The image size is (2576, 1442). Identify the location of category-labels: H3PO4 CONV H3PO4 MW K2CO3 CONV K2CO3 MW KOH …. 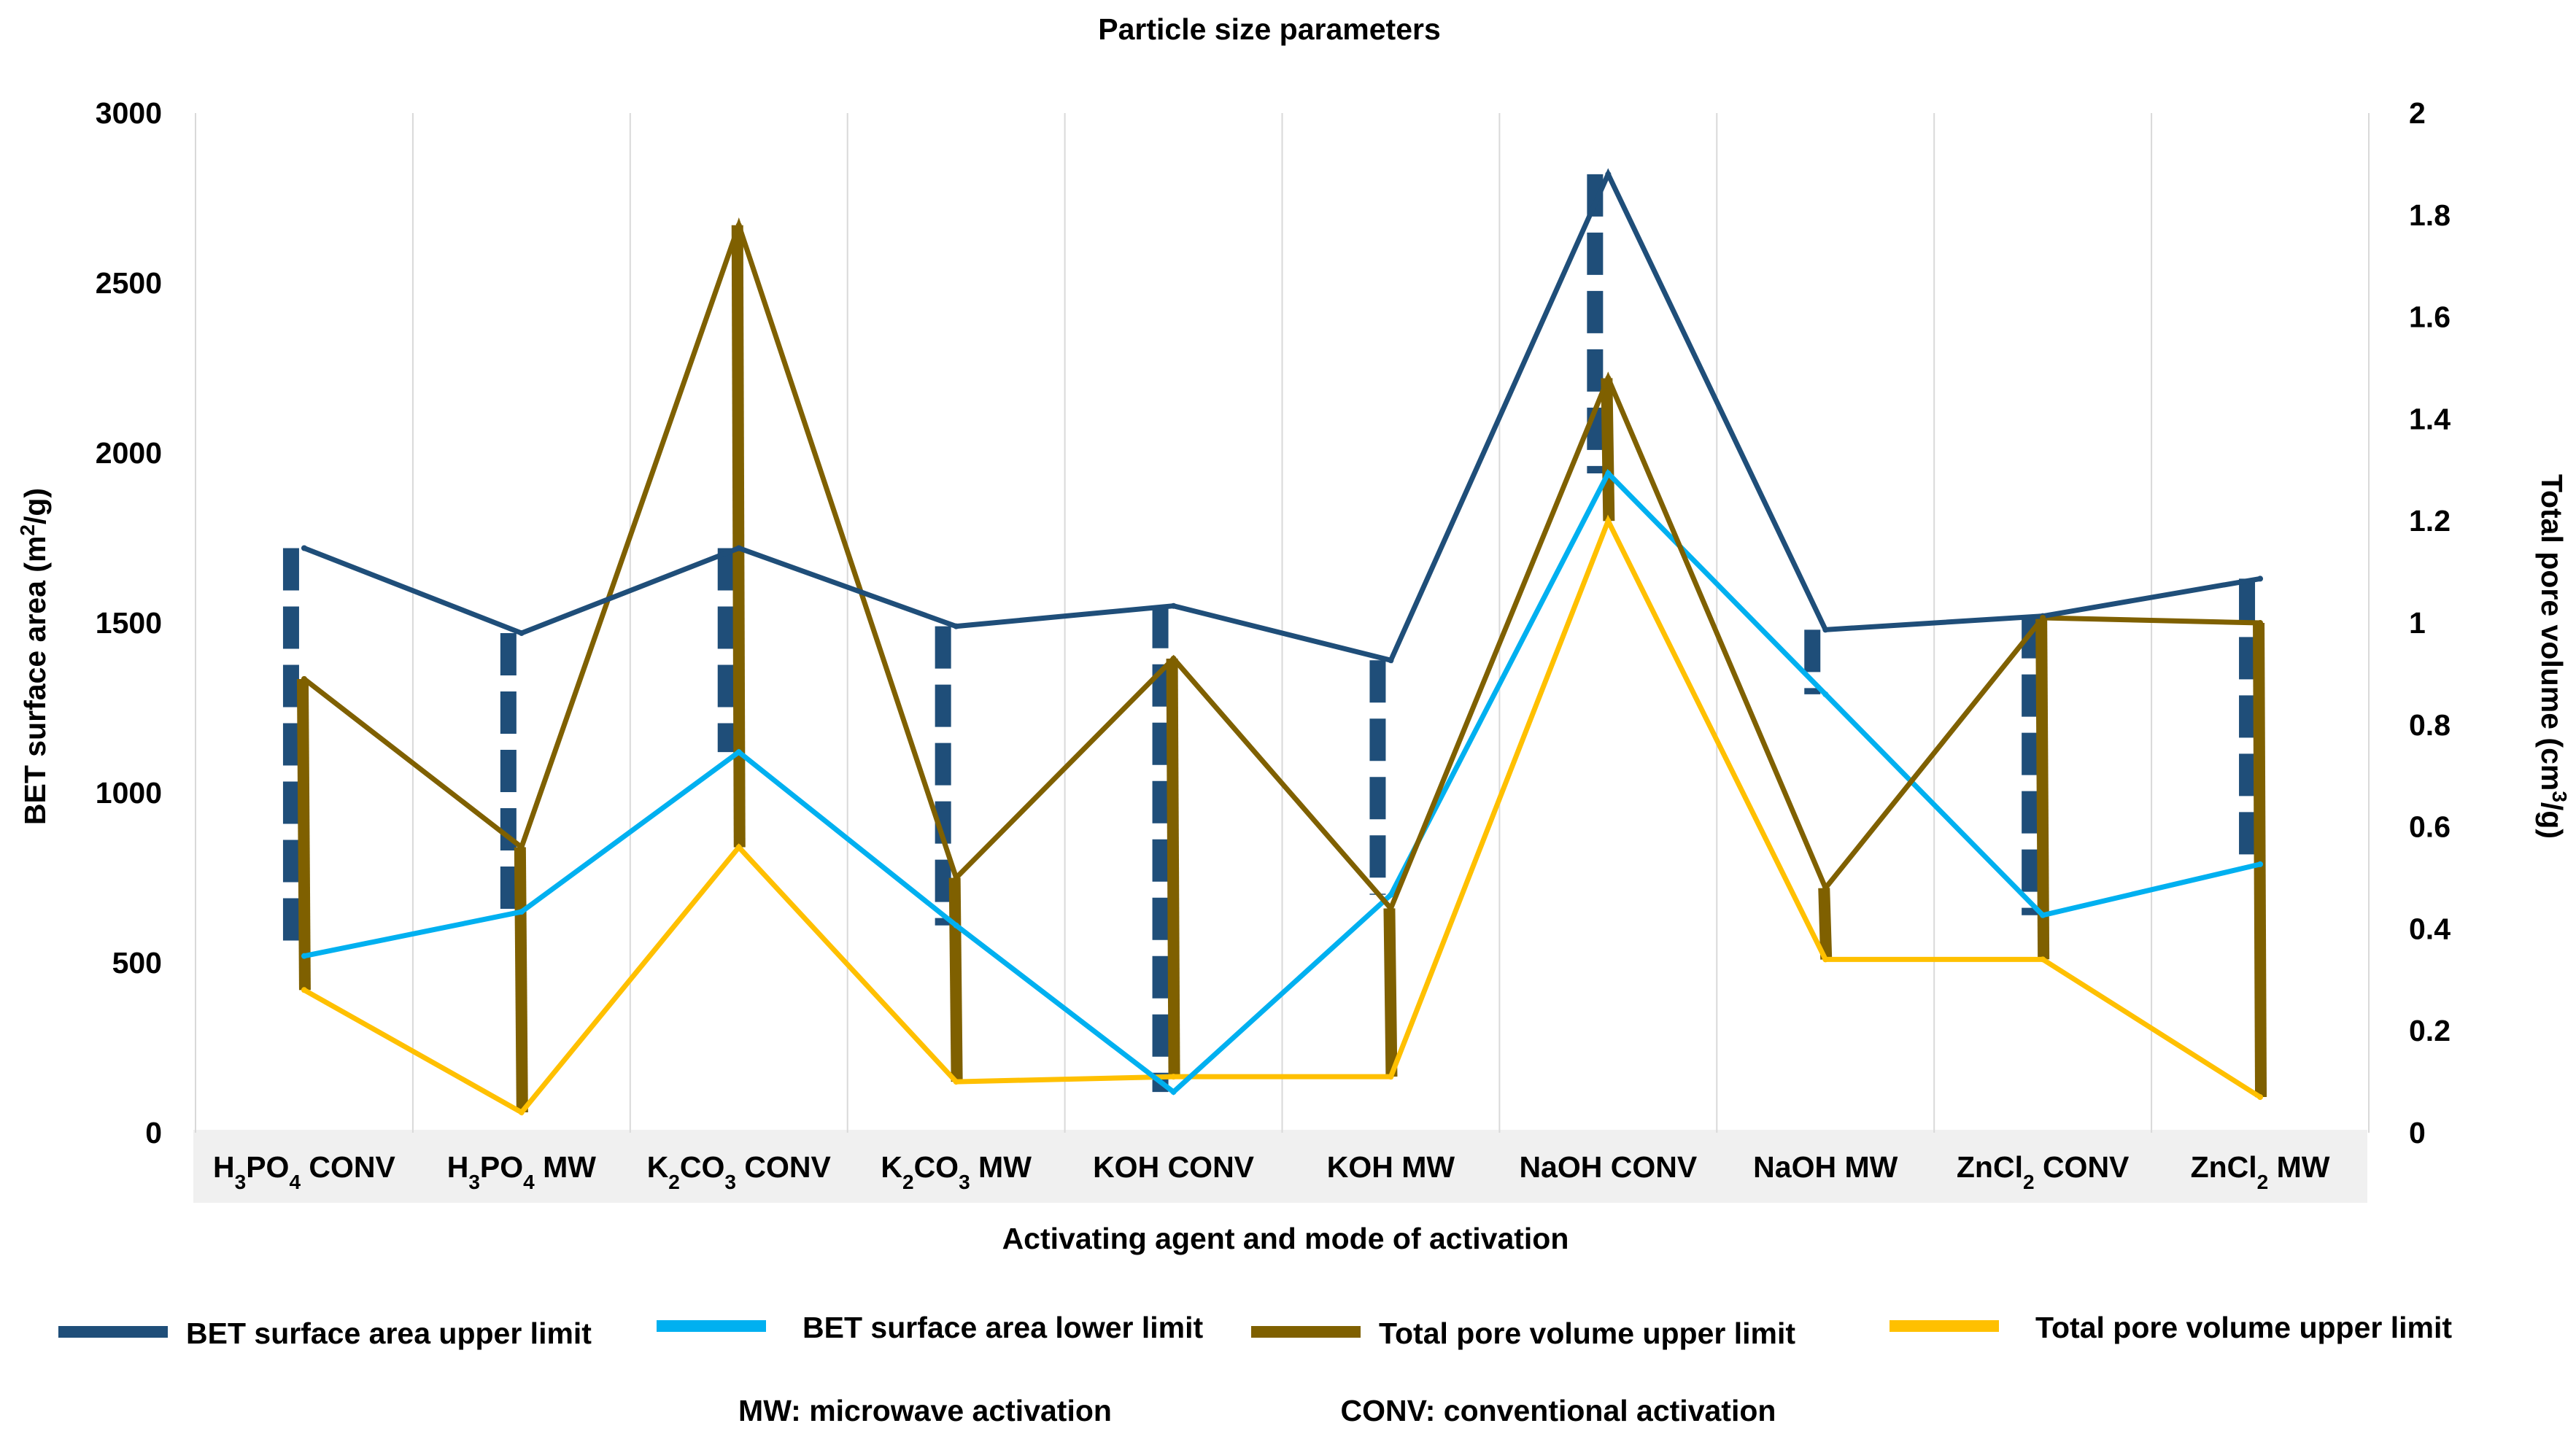
(1271, 1171).